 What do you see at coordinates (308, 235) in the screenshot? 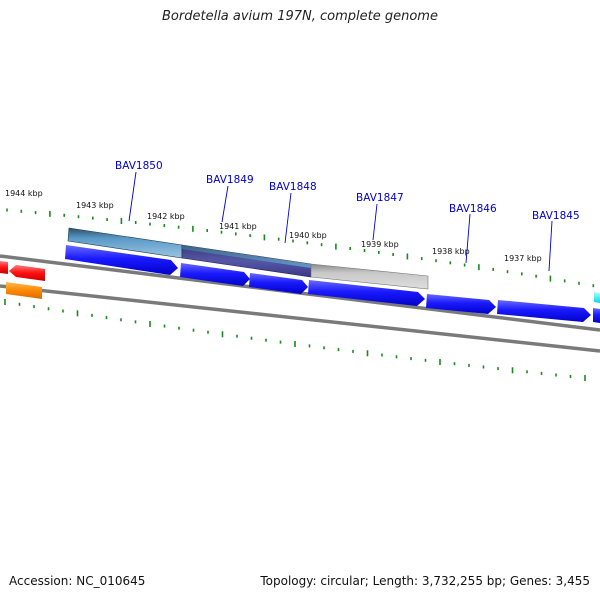
I see `scale-label-1940: 1940 kbp` at bounding box center [308, 235].